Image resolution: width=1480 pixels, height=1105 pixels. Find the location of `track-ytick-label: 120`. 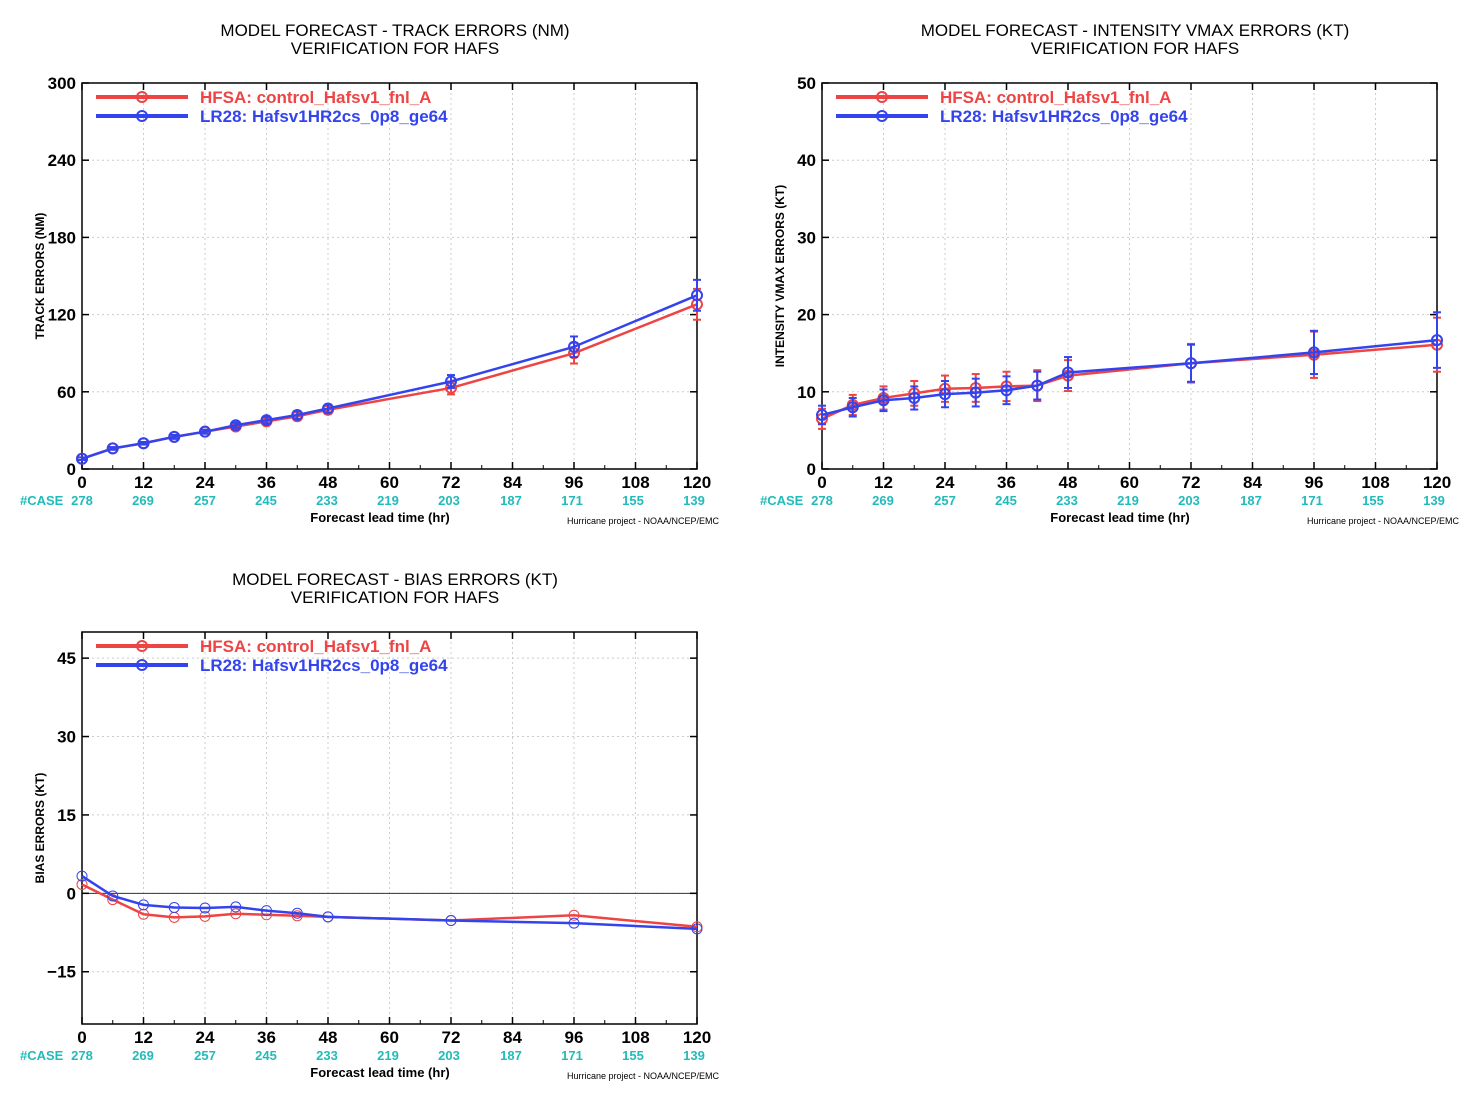

track-ytick-label: 120 is located at coordinates (62, 315).